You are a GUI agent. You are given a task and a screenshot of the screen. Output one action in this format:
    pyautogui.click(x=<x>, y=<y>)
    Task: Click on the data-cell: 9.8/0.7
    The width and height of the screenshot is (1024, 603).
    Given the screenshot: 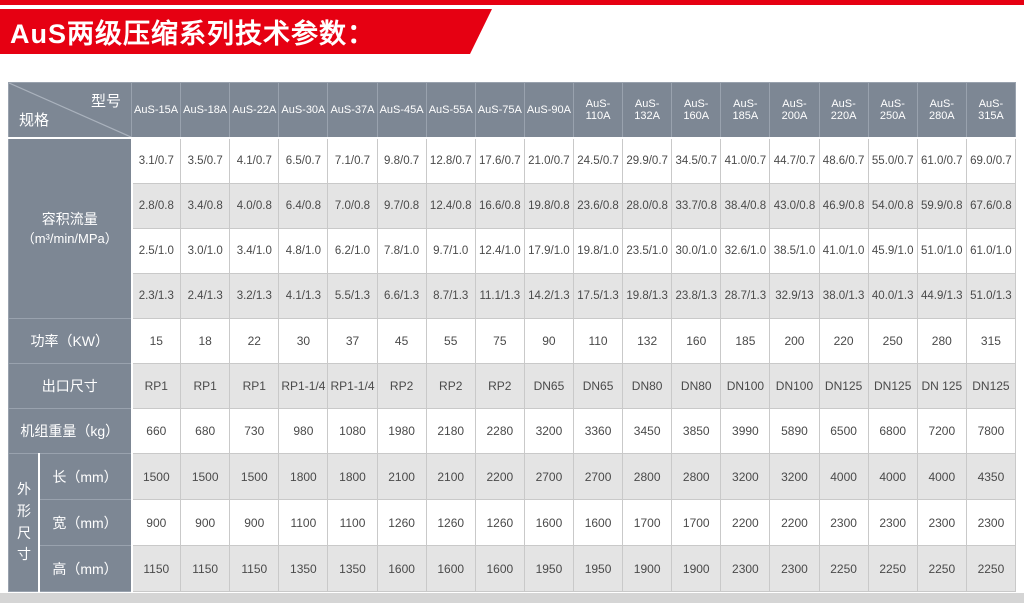 What is the action you would take?
    pyautogui.click(x=401, y=160)
    